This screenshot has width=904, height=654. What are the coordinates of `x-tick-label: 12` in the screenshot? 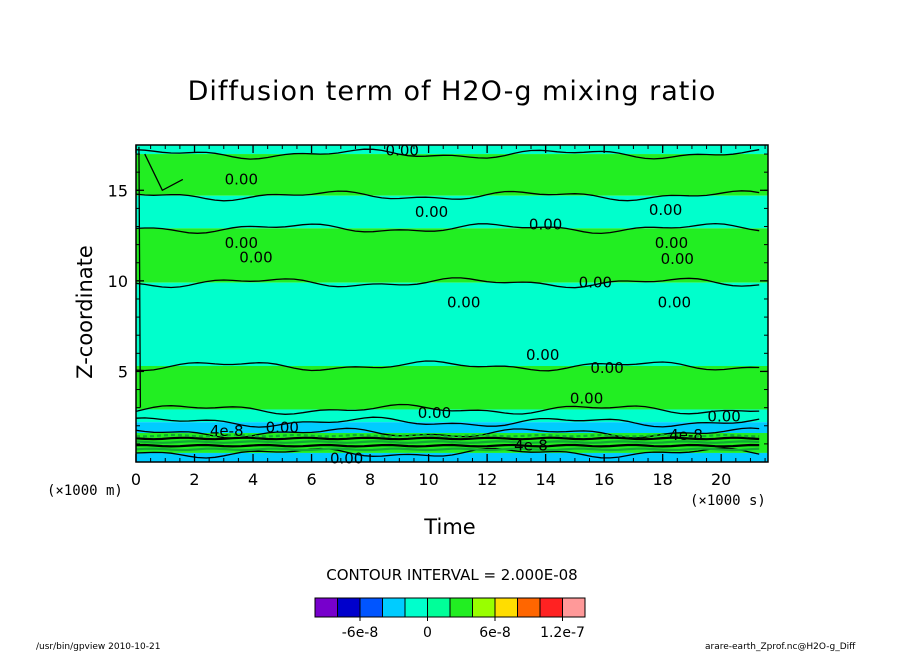 It's located at (487, 479).